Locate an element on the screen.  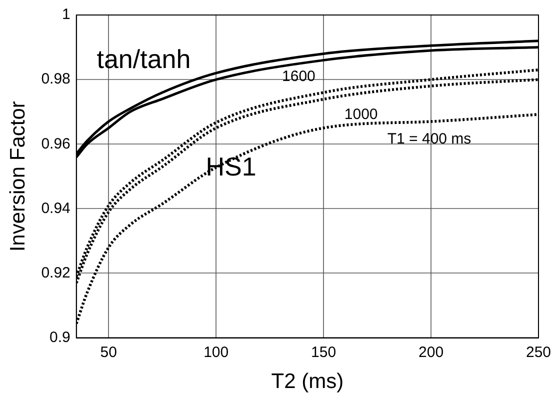
x-axis-title: T2 (ms) is located at coordinates (307, 382).